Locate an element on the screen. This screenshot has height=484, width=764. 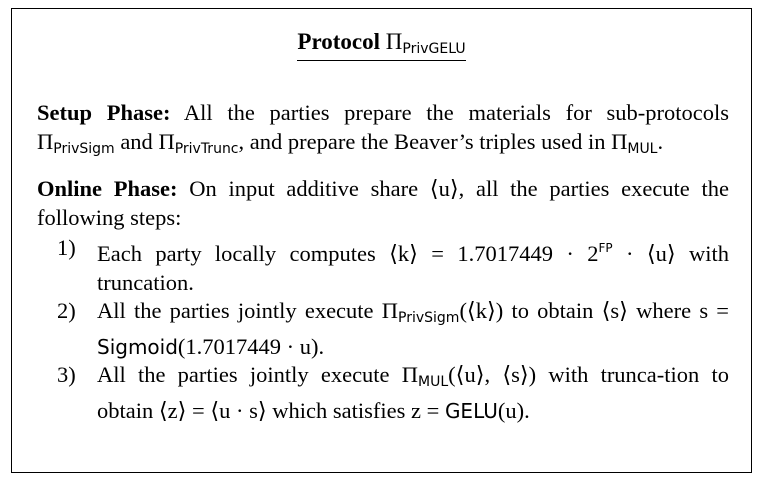
step-number: 2) is located at coordinates (66, 310).